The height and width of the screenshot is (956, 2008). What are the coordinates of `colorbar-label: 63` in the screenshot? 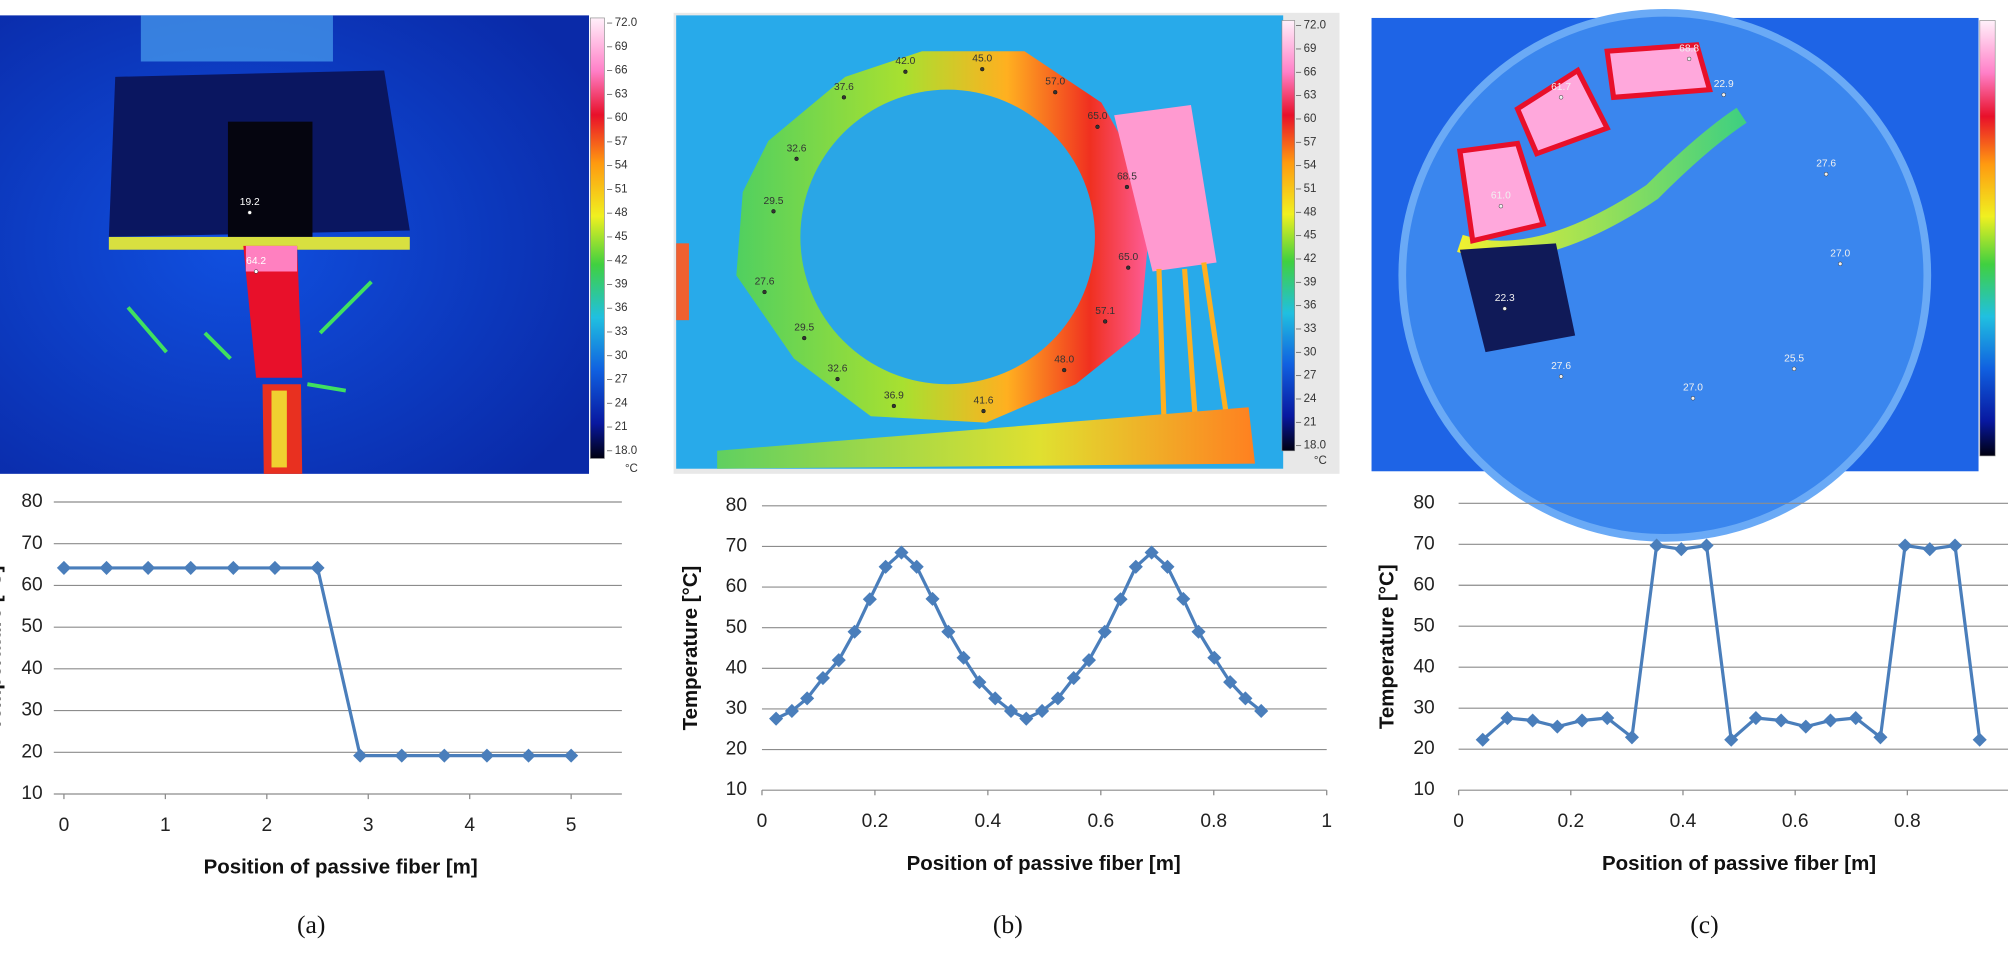 It's located at (621, 94).